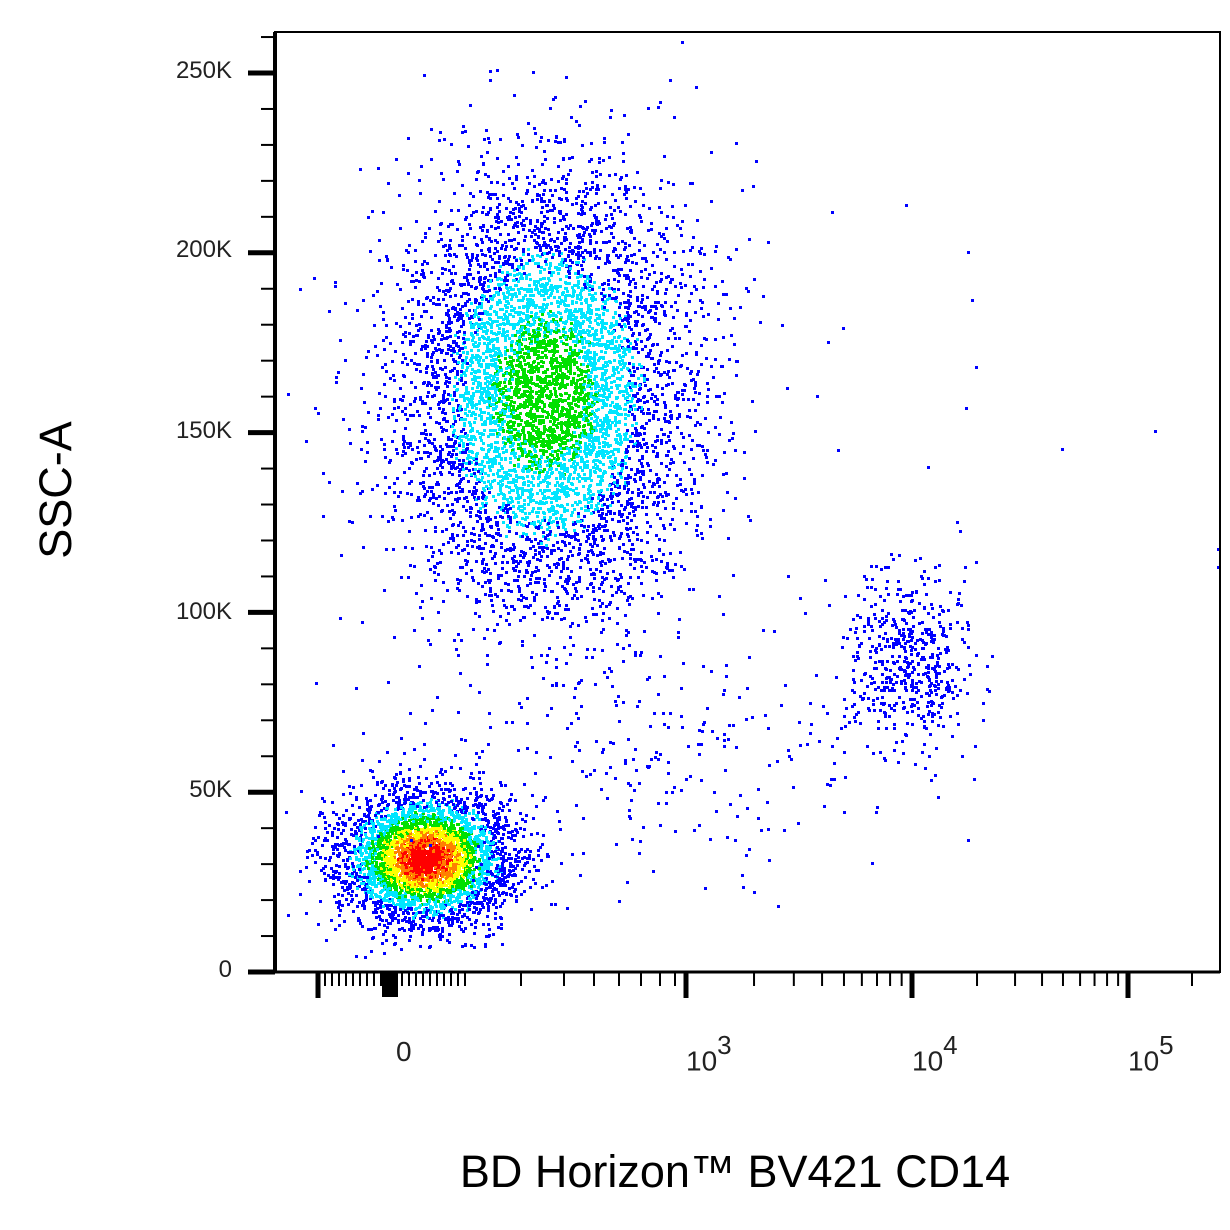  What do you see at coordinates (203, 70) in the screenshot?
I see `y-tick-label: 250K` at bounding box center [203, 70].